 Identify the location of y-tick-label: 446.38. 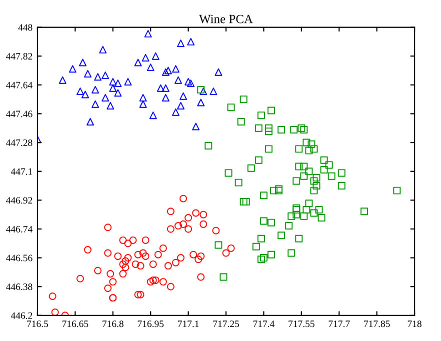
(19, 287).